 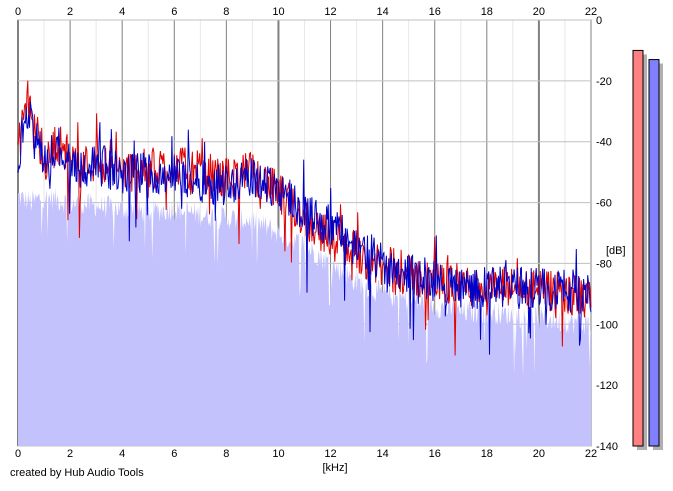 What do you see at coordinates (654, 253) in the screenshot?
I see `level-meter-right` at bounding box center [654, 253].